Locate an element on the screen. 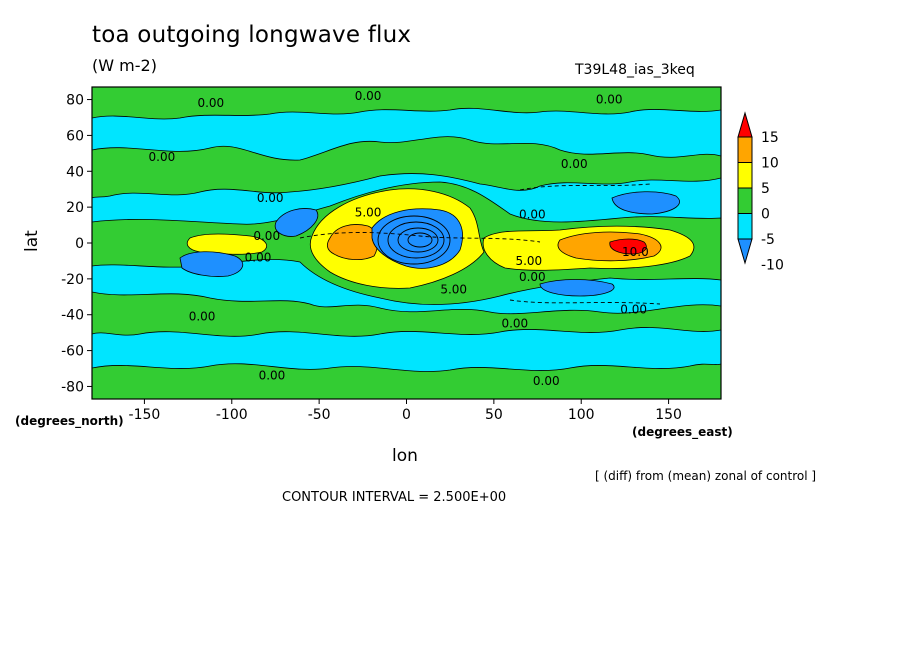 The image size is (904, 654). y-tick-label: -40 is located at coordinates (72, 316).